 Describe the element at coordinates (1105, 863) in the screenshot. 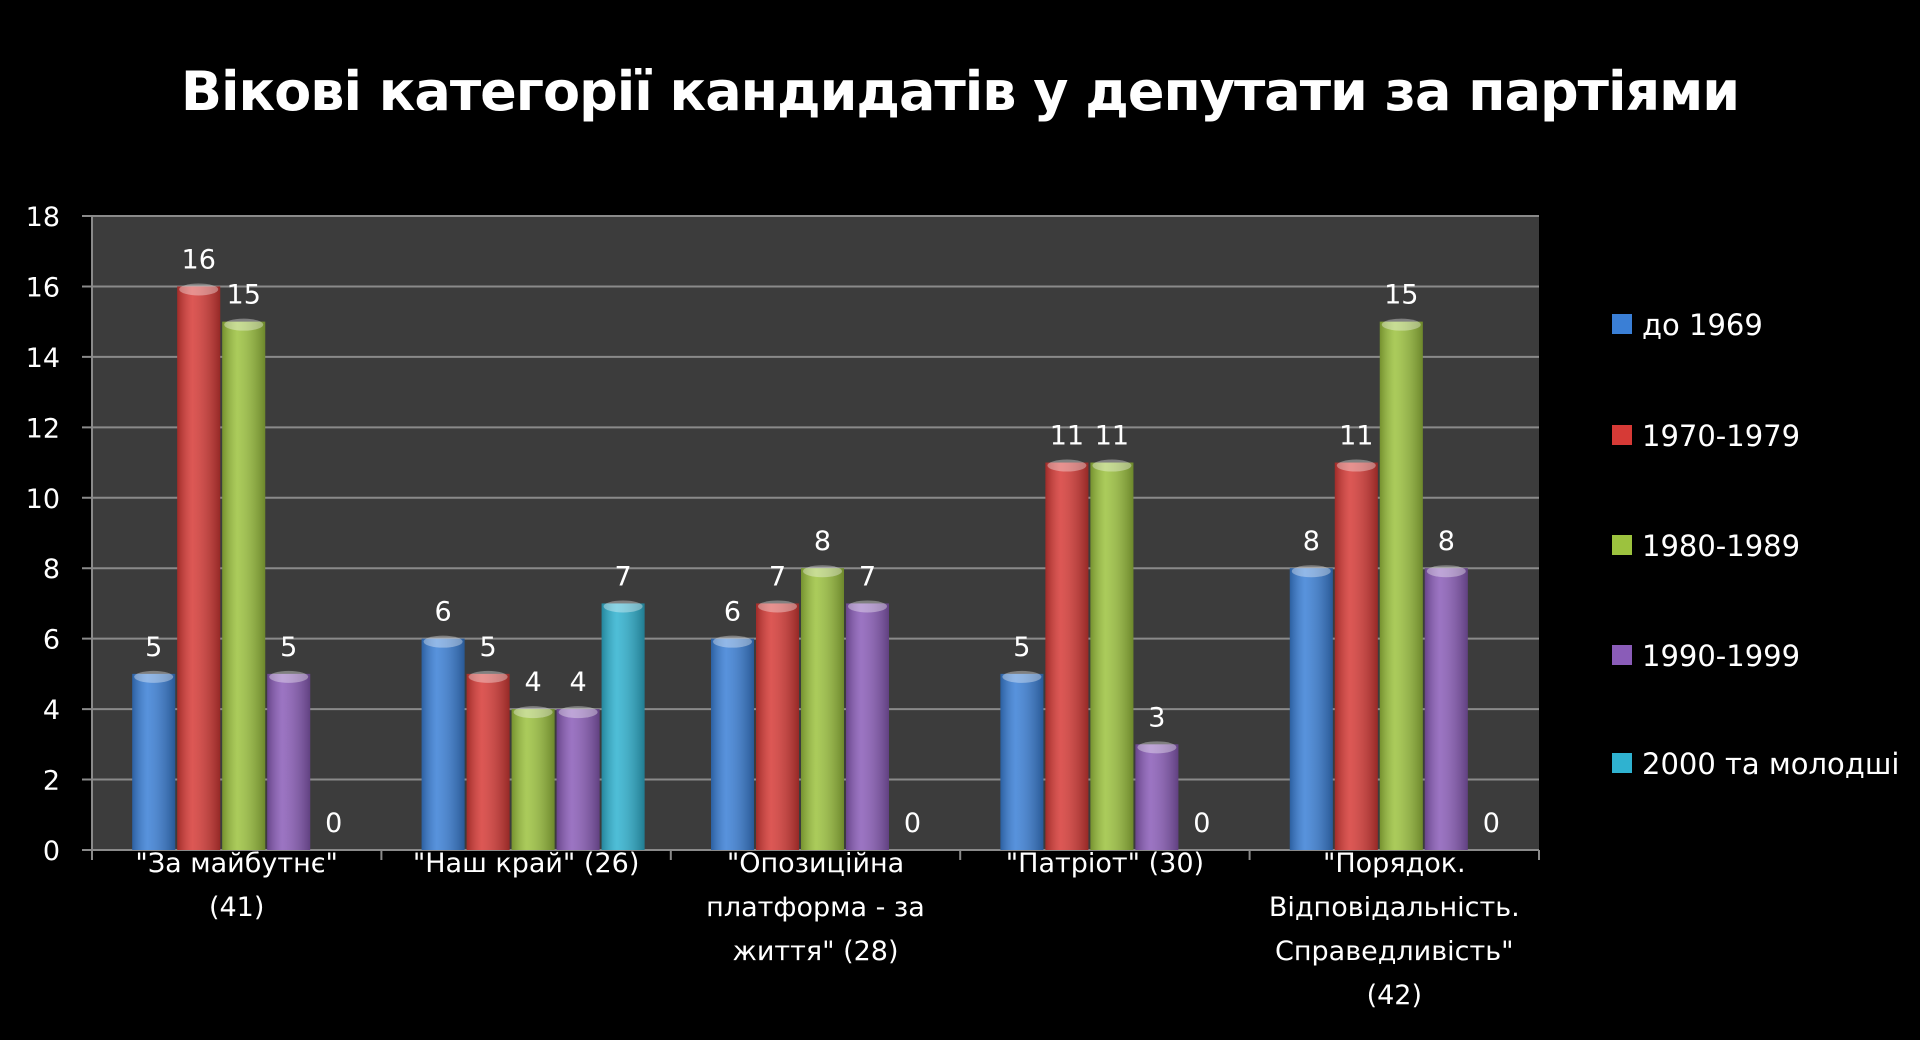

I see `x-tick-label: "Патріот" (30)` at that location.